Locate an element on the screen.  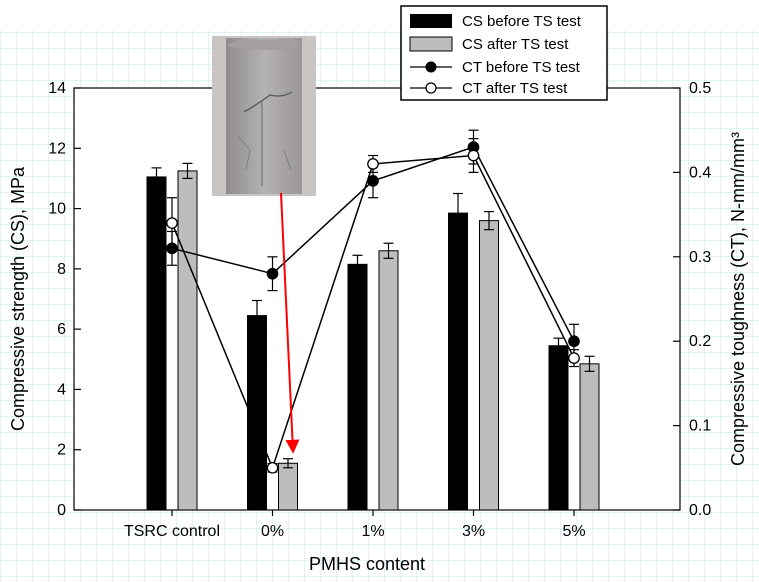
x-tick-label: TSRC control is located at coordinates (172, 531).